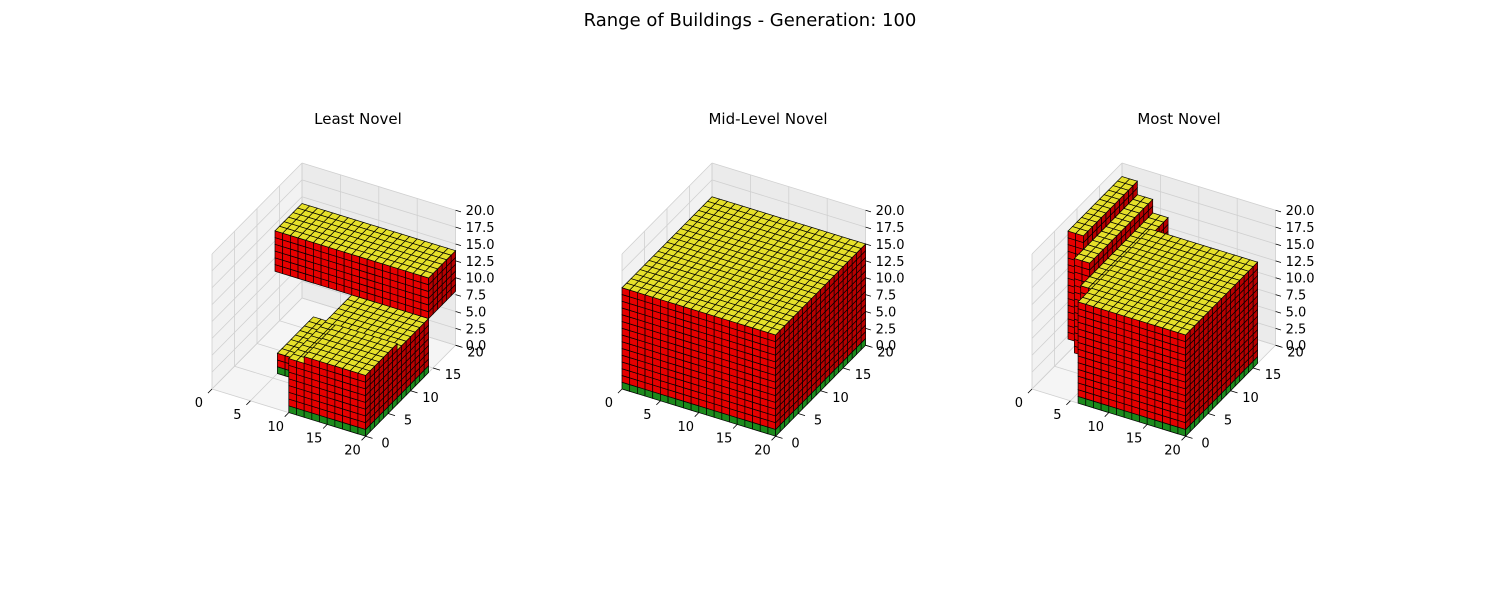 The width and height of the screenshot is (1500, 600). I want to click on z-tick-label: 20.0, so click(1300, 211).